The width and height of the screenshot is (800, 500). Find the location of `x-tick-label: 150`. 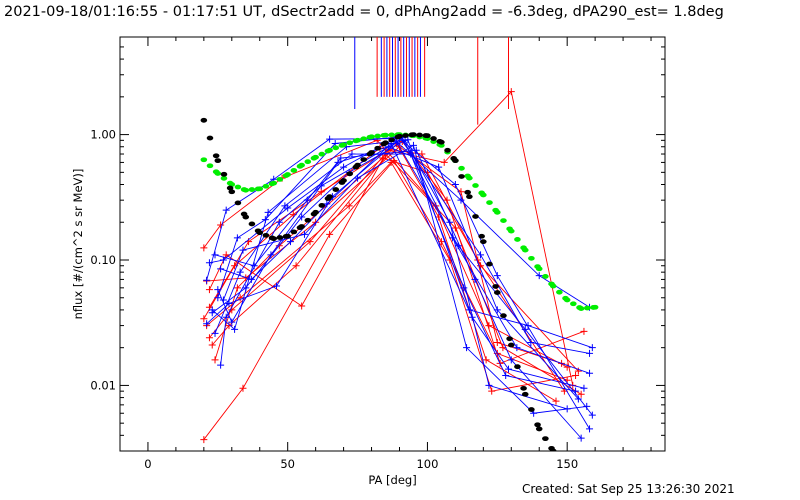

x-tick-label: 150 is located at coordinates (567, 464).